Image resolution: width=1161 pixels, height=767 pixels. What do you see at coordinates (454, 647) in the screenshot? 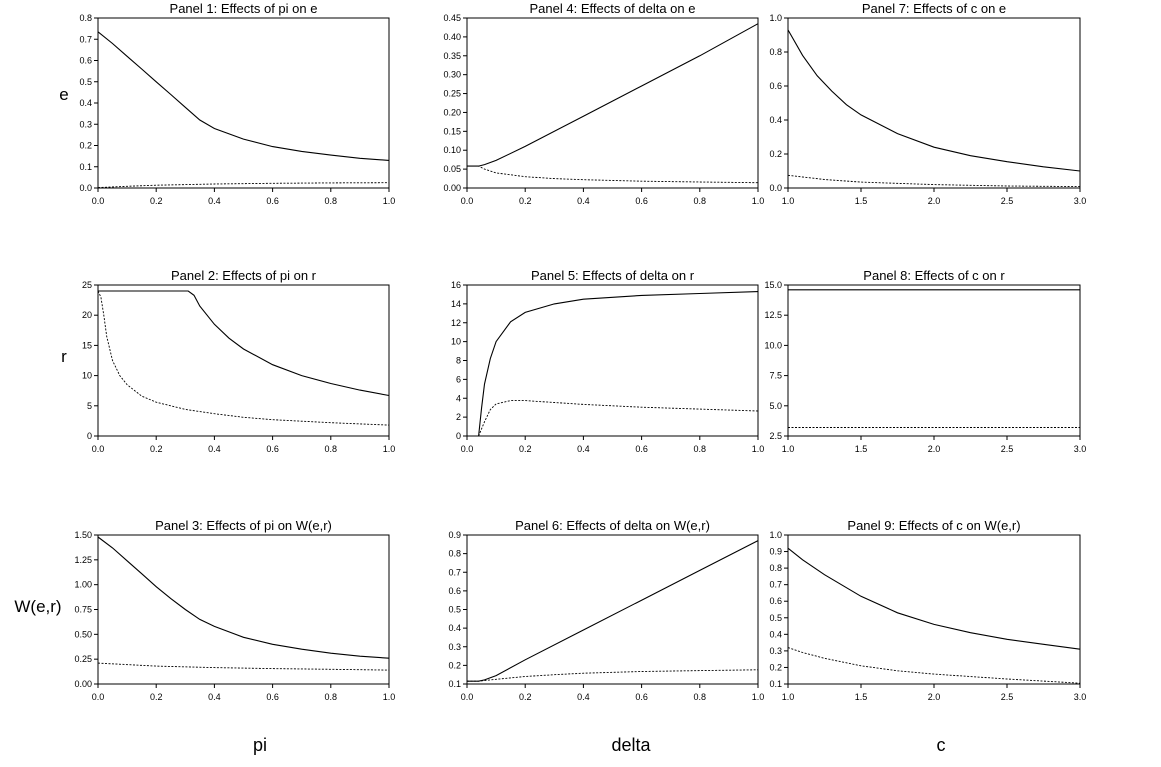
I see `panel-6-ytick-label: 0.3` at bounding box center [454, 647].